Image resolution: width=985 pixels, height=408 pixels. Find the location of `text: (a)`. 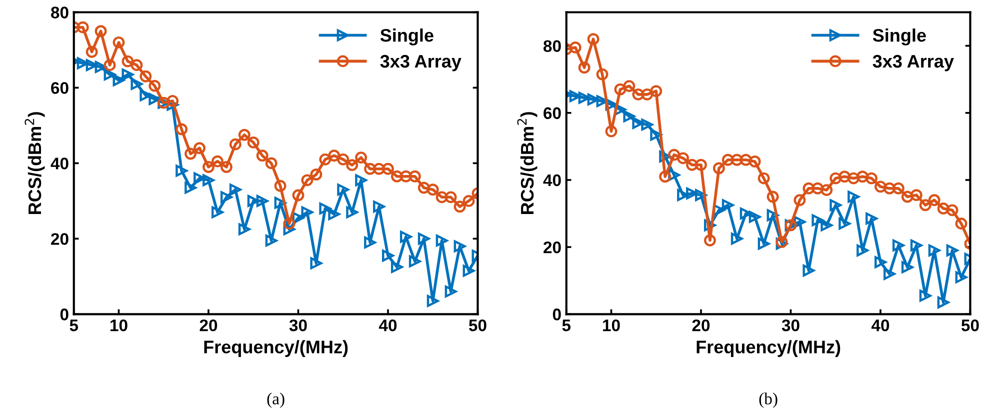

text: (a) is located at coordinates (275, 400).